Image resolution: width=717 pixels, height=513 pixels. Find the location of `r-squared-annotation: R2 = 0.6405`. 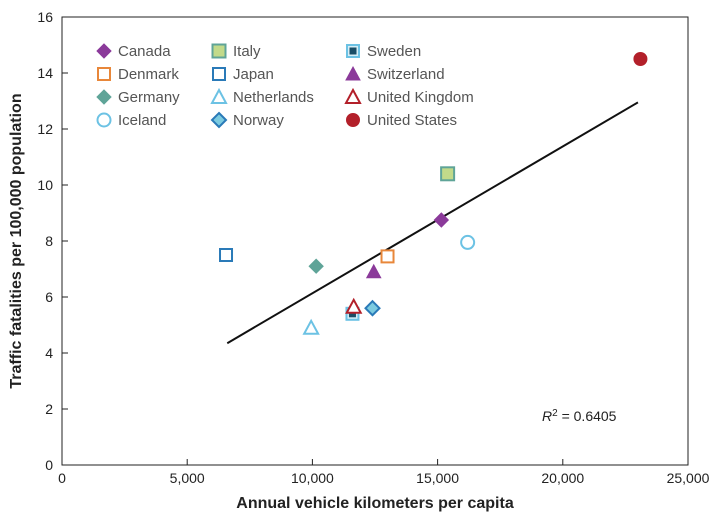

r-squared-annotation: R2 = 0.6405 is located at coordinates (579, 416).